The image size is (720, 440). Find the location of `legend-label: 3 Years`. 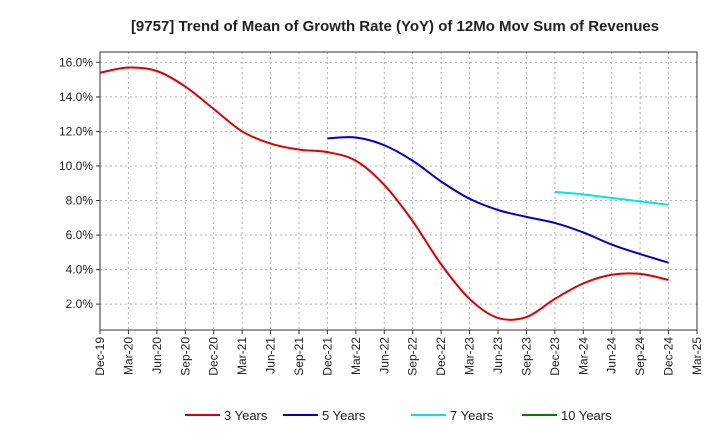

legend-label: 3 Years is located at coordinates (246, 415).